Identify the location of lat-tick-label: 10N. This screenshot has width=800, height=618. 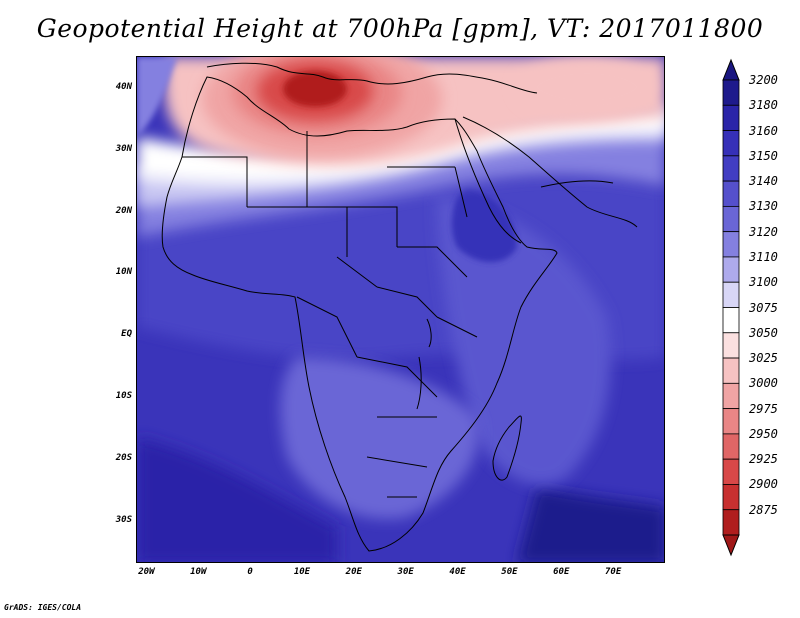
(123, 272).